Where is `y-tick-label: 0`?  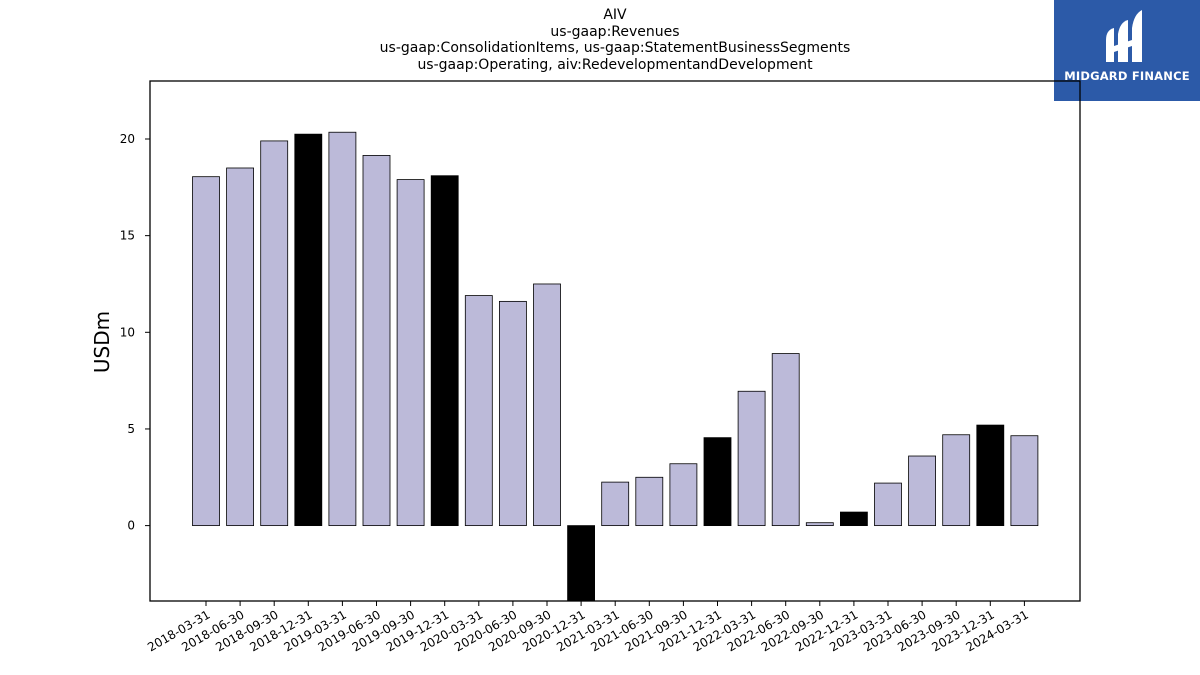 y-tick-label: 0 is located at coordinates (131, 526).